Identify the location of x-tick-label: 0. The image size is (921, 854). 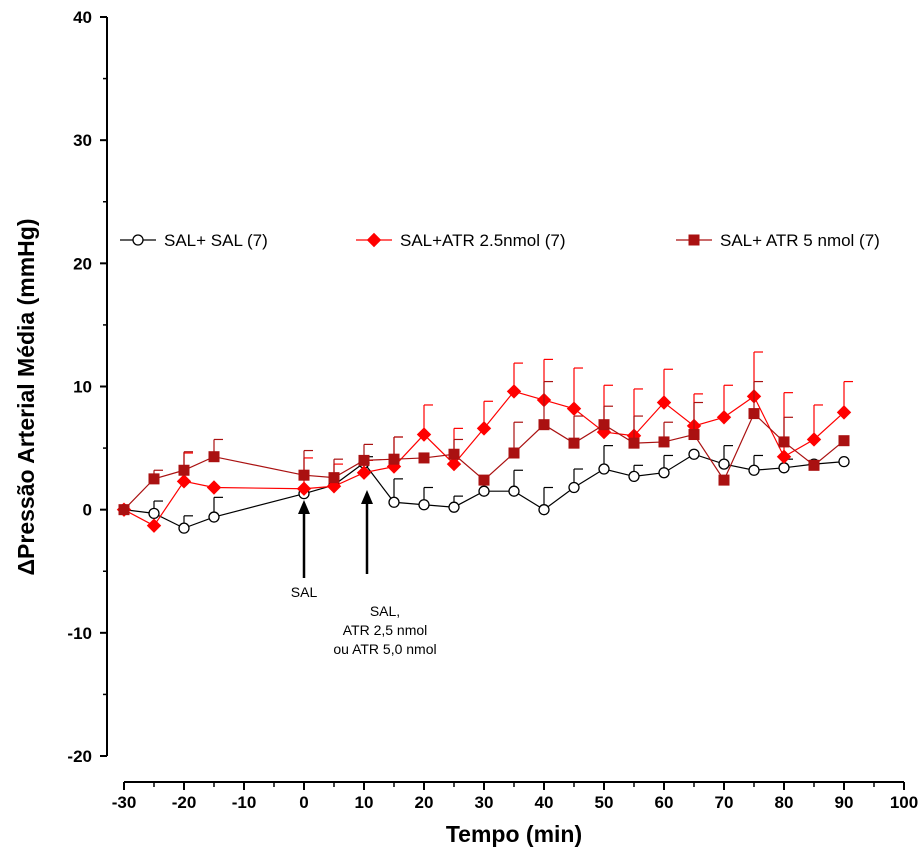
(303, 802).